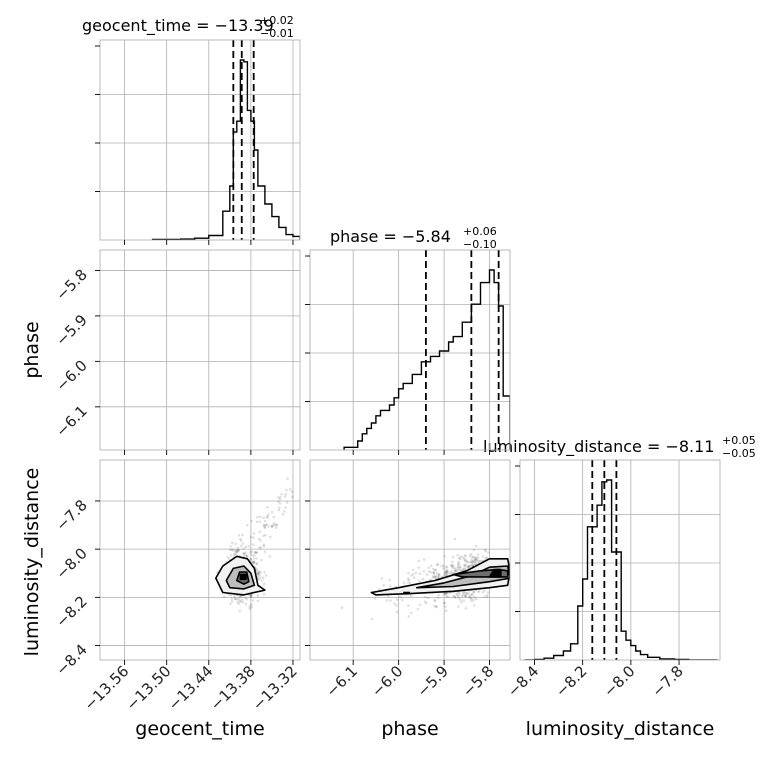 The image size is (760, 760). I want to click on contour-distance-phase-peak-fill, so click(495, 573).